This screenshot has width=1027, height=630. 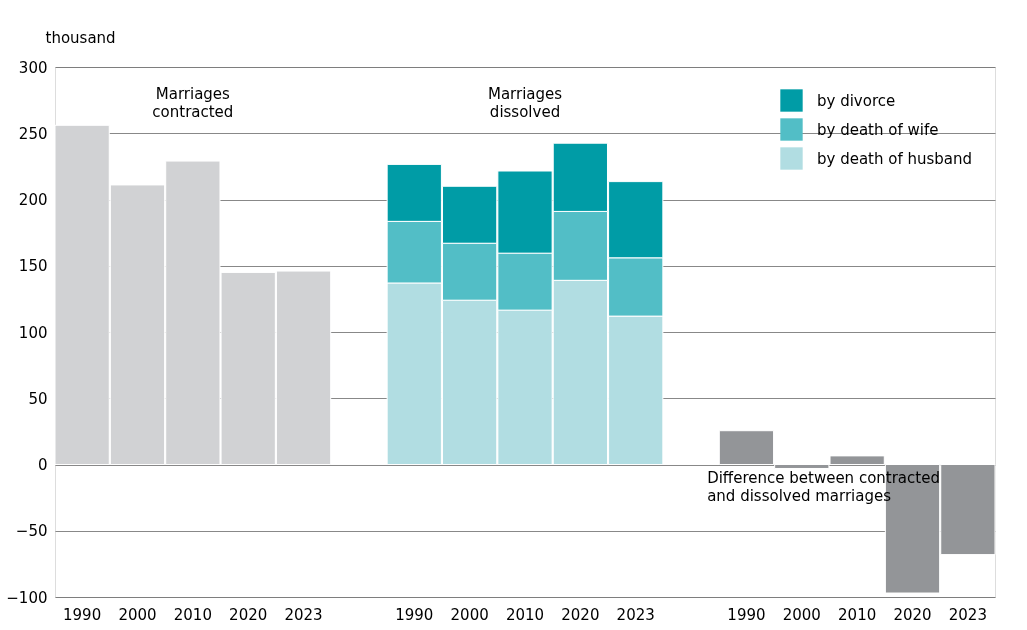 I want to click on annotation: Marriages contracted, so click(x=193, y=102).